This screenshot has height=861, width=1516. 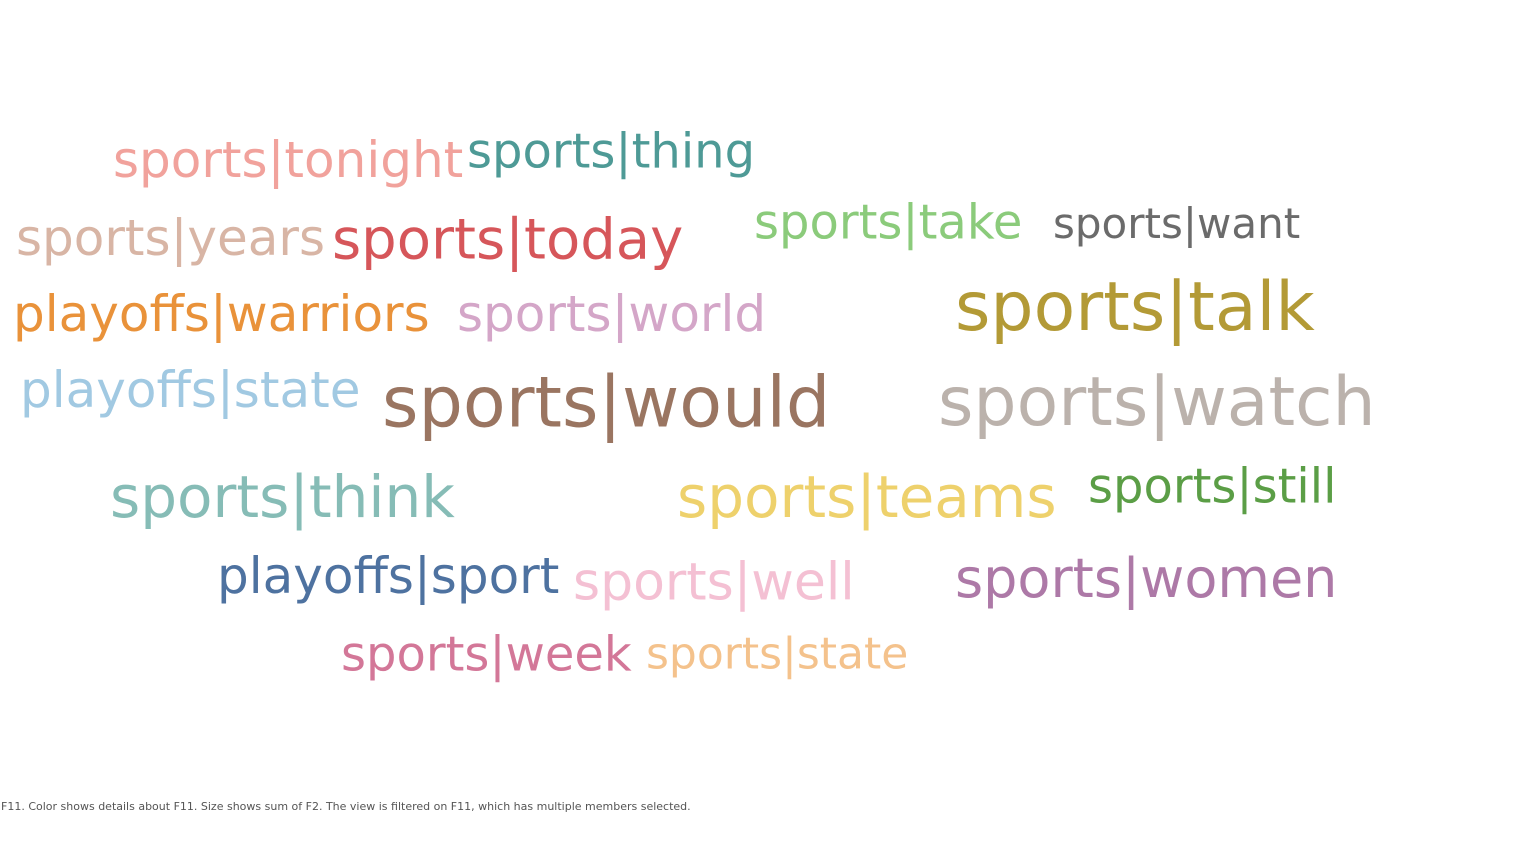 What do you see at coordinates (221, 314) in the screenshot?
I see `word-playoffs-warriors: playoffs|warriors` at bounding box center [221, 314].